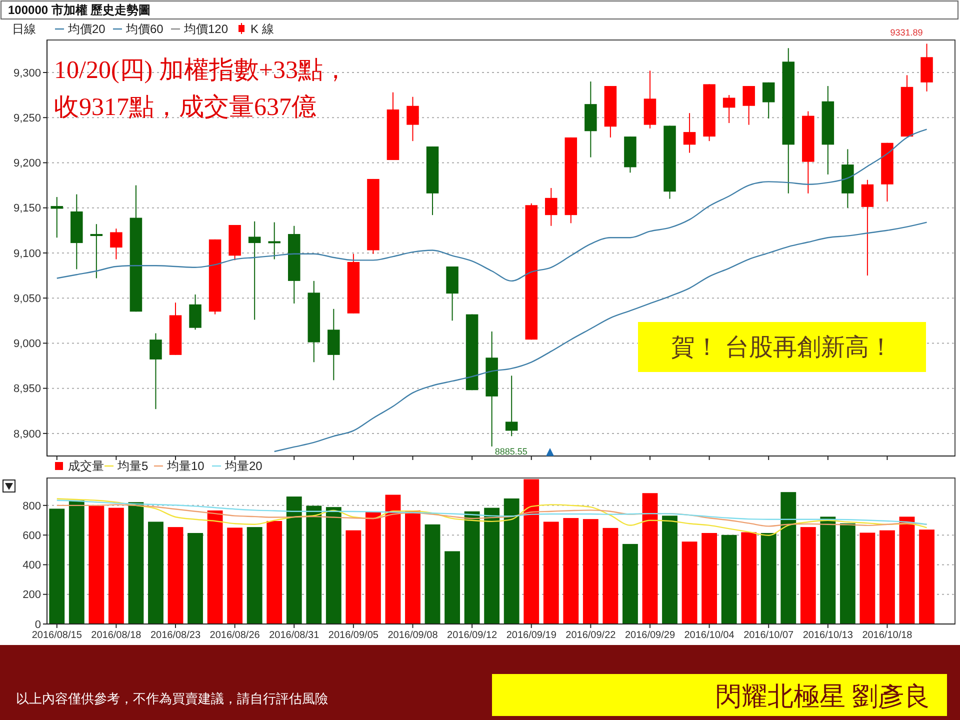 This screenshot has height=720, width=960. I want to click on y-tick-label: 9,150, so click(27, 208).